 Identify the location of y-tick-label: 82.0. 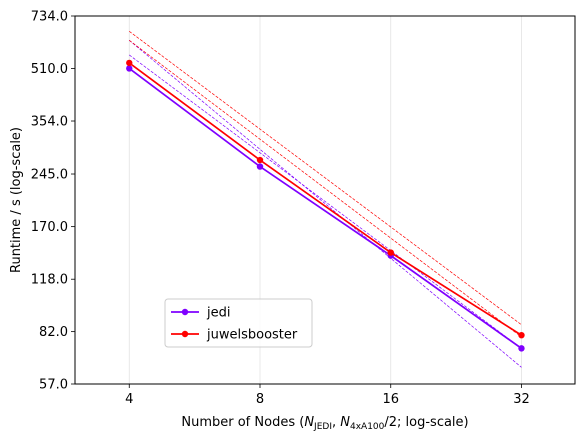
(53, 332).